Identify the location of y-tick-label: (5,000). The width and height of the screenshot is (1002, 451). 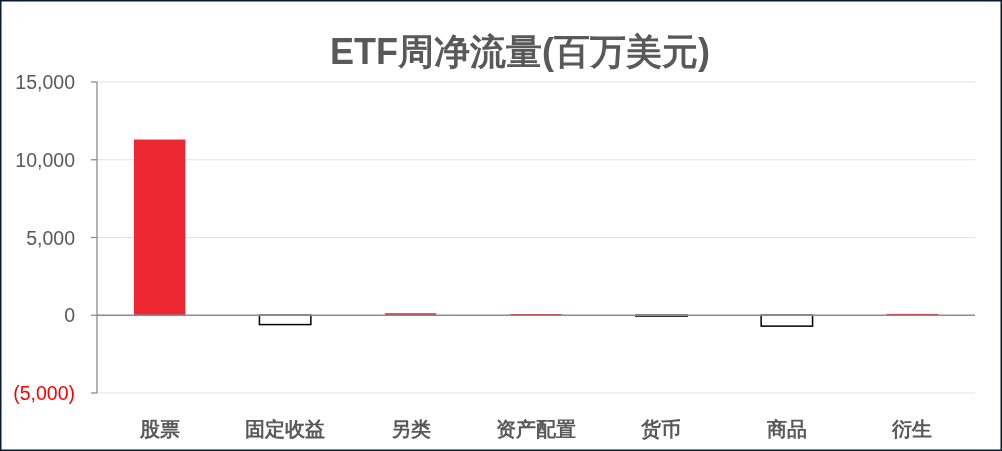
(44, 393).